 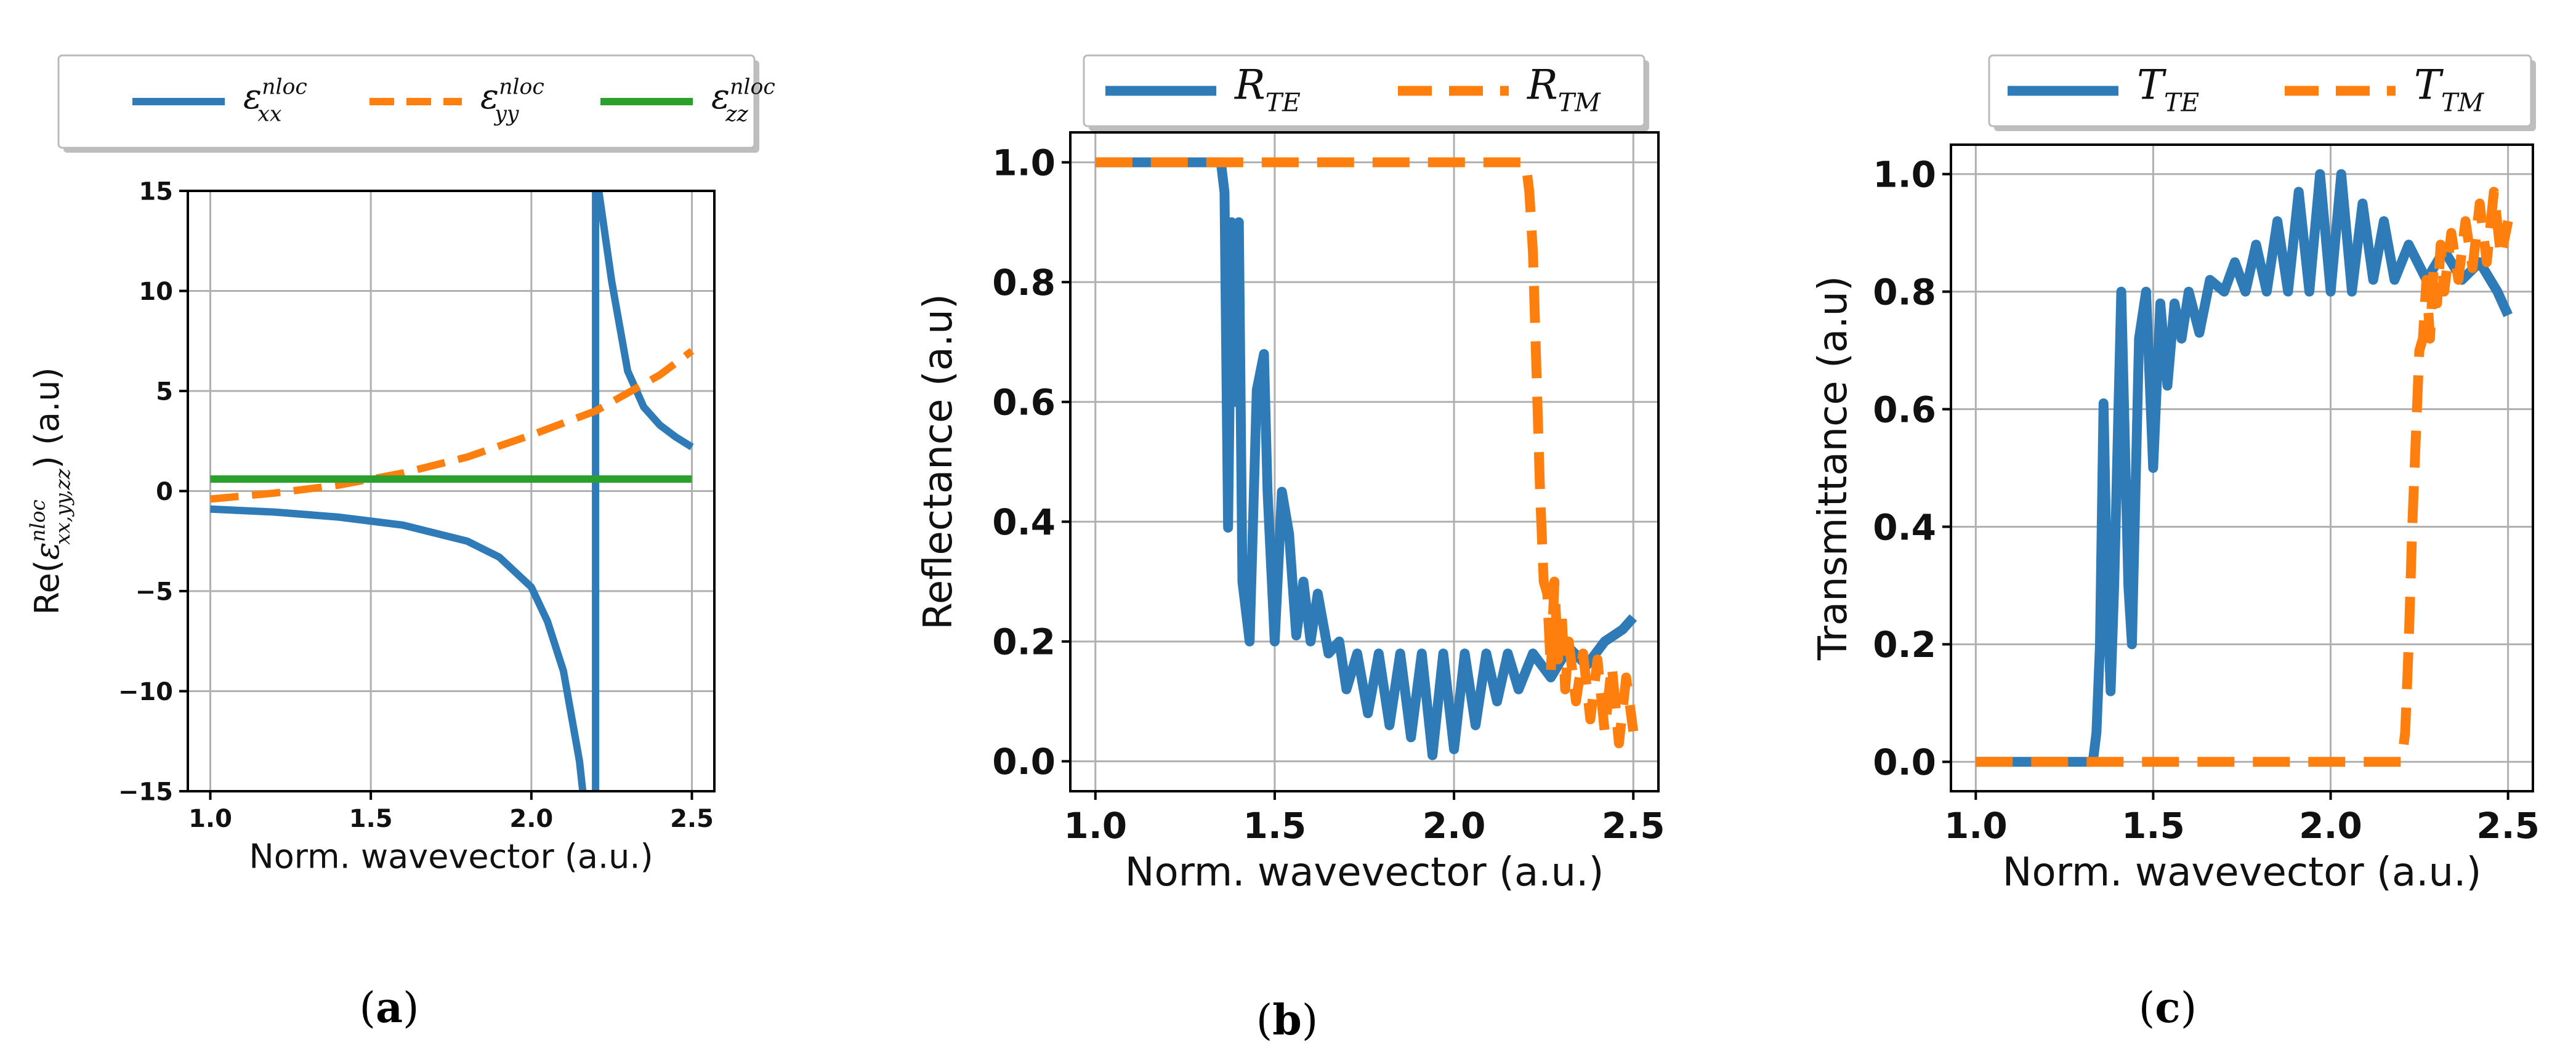 I want to click on y-tick-label: 0, so click(x=164, y=492).